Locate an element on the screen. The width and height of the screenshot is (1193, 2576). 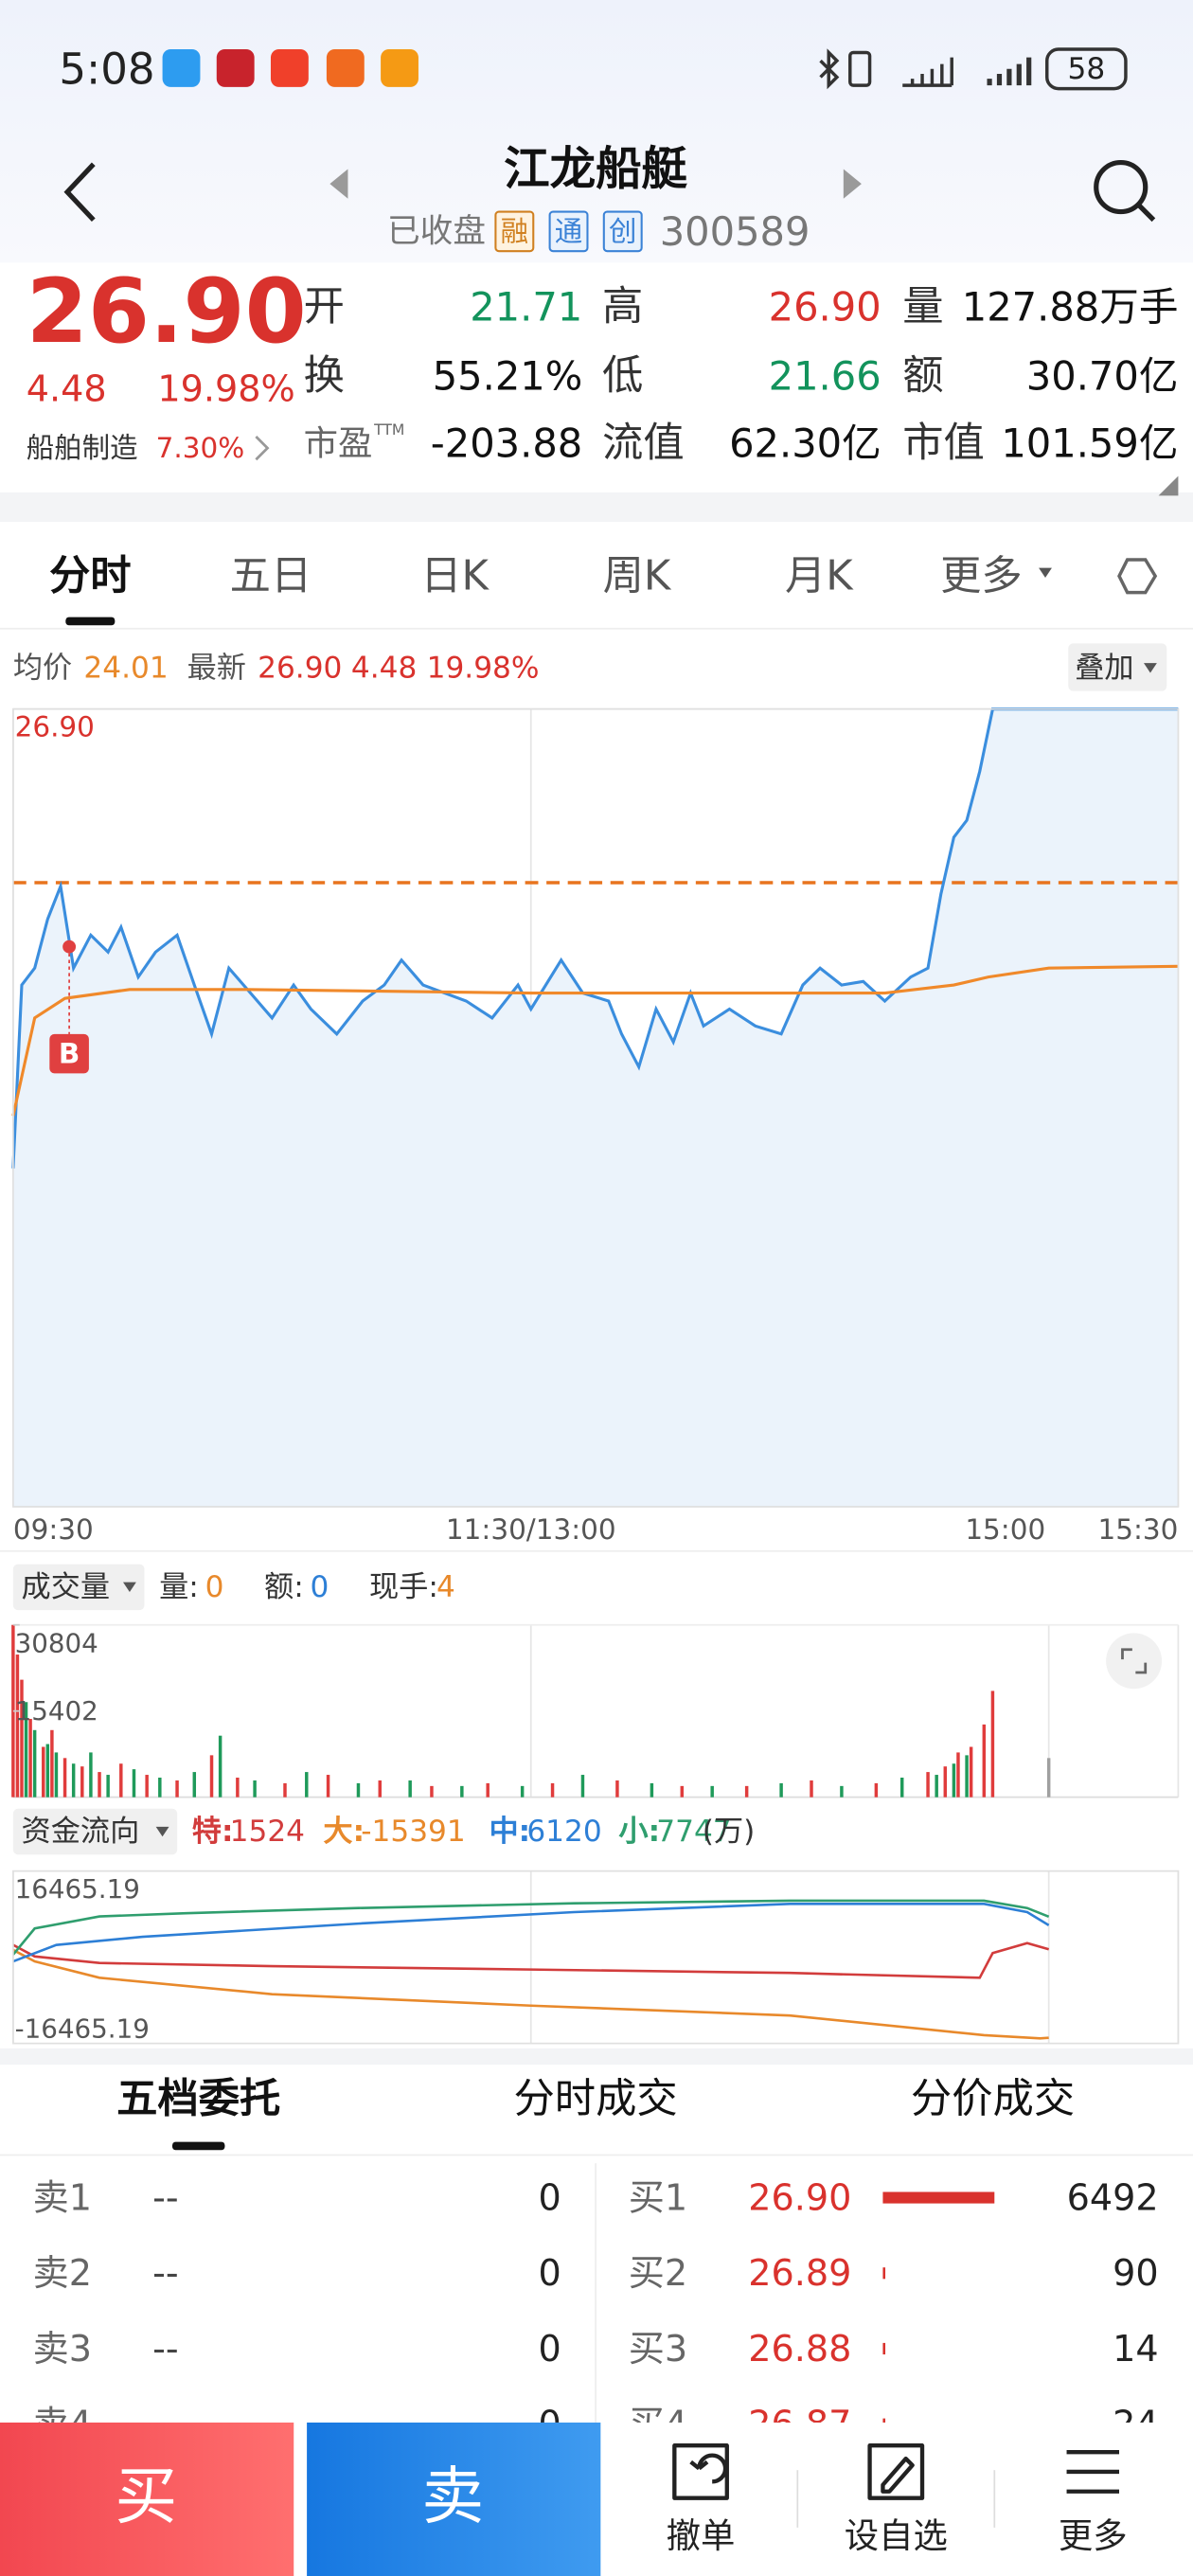
flow-selector: 资金流向 is located at coordinates (81, 1832).